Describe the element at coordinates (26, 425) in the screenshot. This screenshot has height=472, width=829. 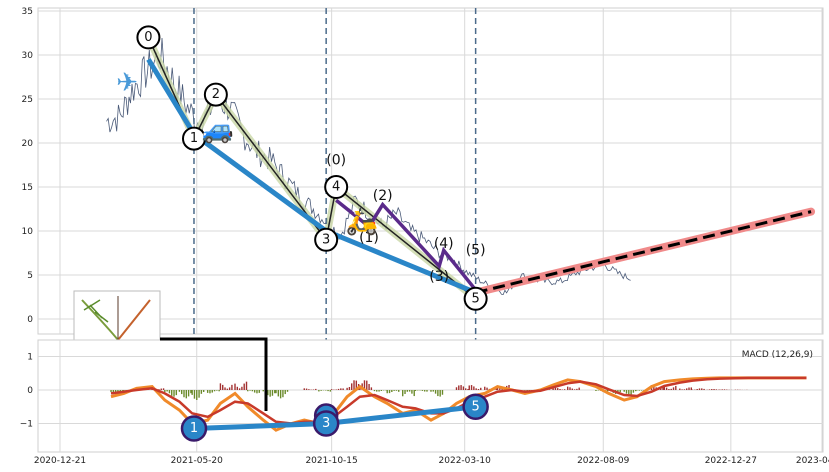
I see `macd-y-tick-label: −1` at that location.